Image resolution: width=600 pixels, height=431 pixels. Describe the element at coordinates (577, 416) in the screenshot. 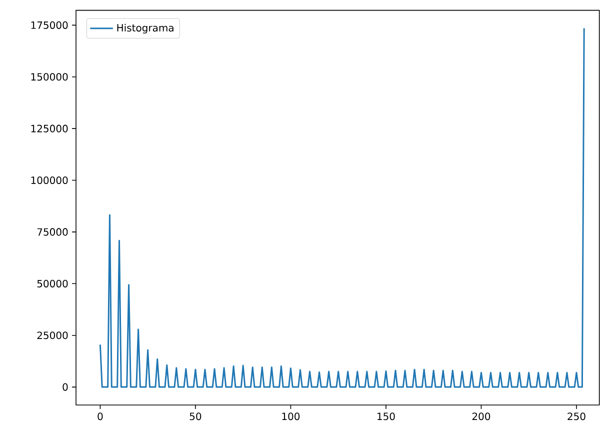

I see `x-tick-label: 250` at that location.